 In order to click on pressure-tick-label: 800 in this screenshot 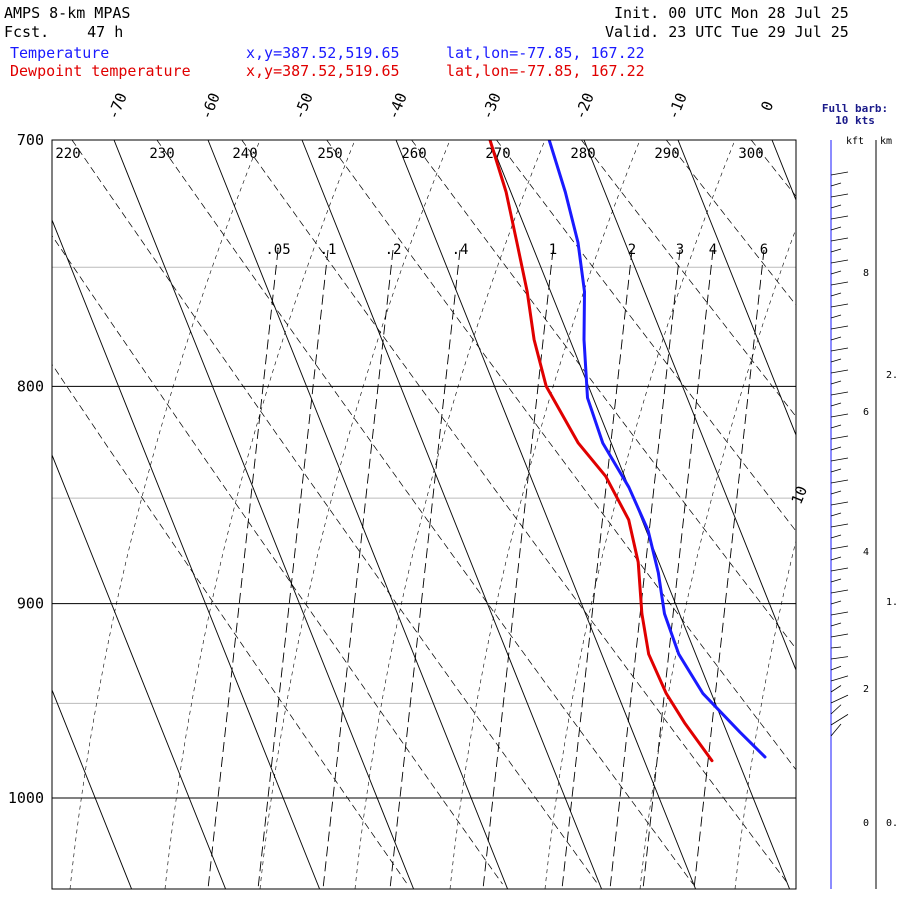, I will do `click(30, 386)`.